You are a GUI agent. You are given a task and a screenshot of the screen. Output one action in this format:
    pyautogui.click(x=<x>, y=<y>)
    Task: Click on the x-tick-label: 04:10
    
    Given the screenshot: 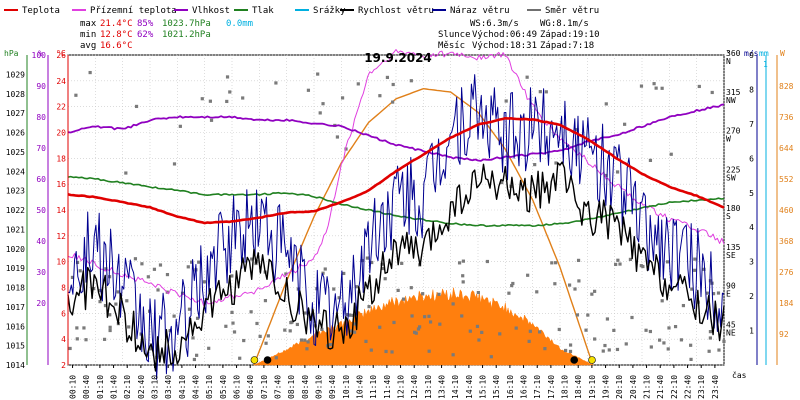 What is the action you would take?
    pyautogui.click(x=182, y=387)
    